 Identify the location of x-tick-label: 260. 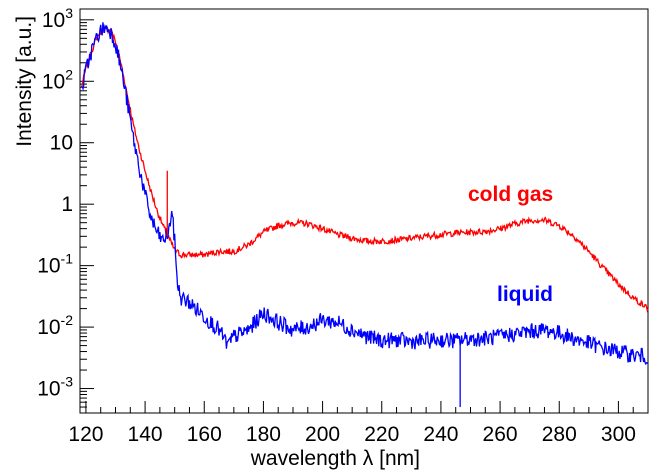
(500, 434).